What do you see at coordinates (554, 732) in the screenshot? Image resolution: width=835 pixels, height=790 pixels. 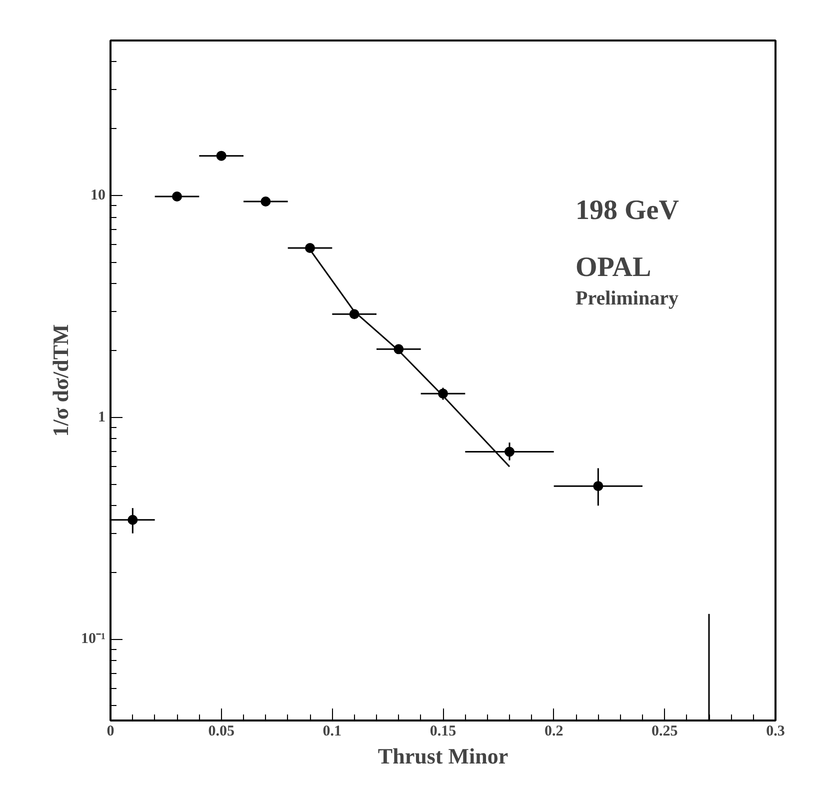 I see `x-tick-label: 0.2` at bounding box center [554, 732].